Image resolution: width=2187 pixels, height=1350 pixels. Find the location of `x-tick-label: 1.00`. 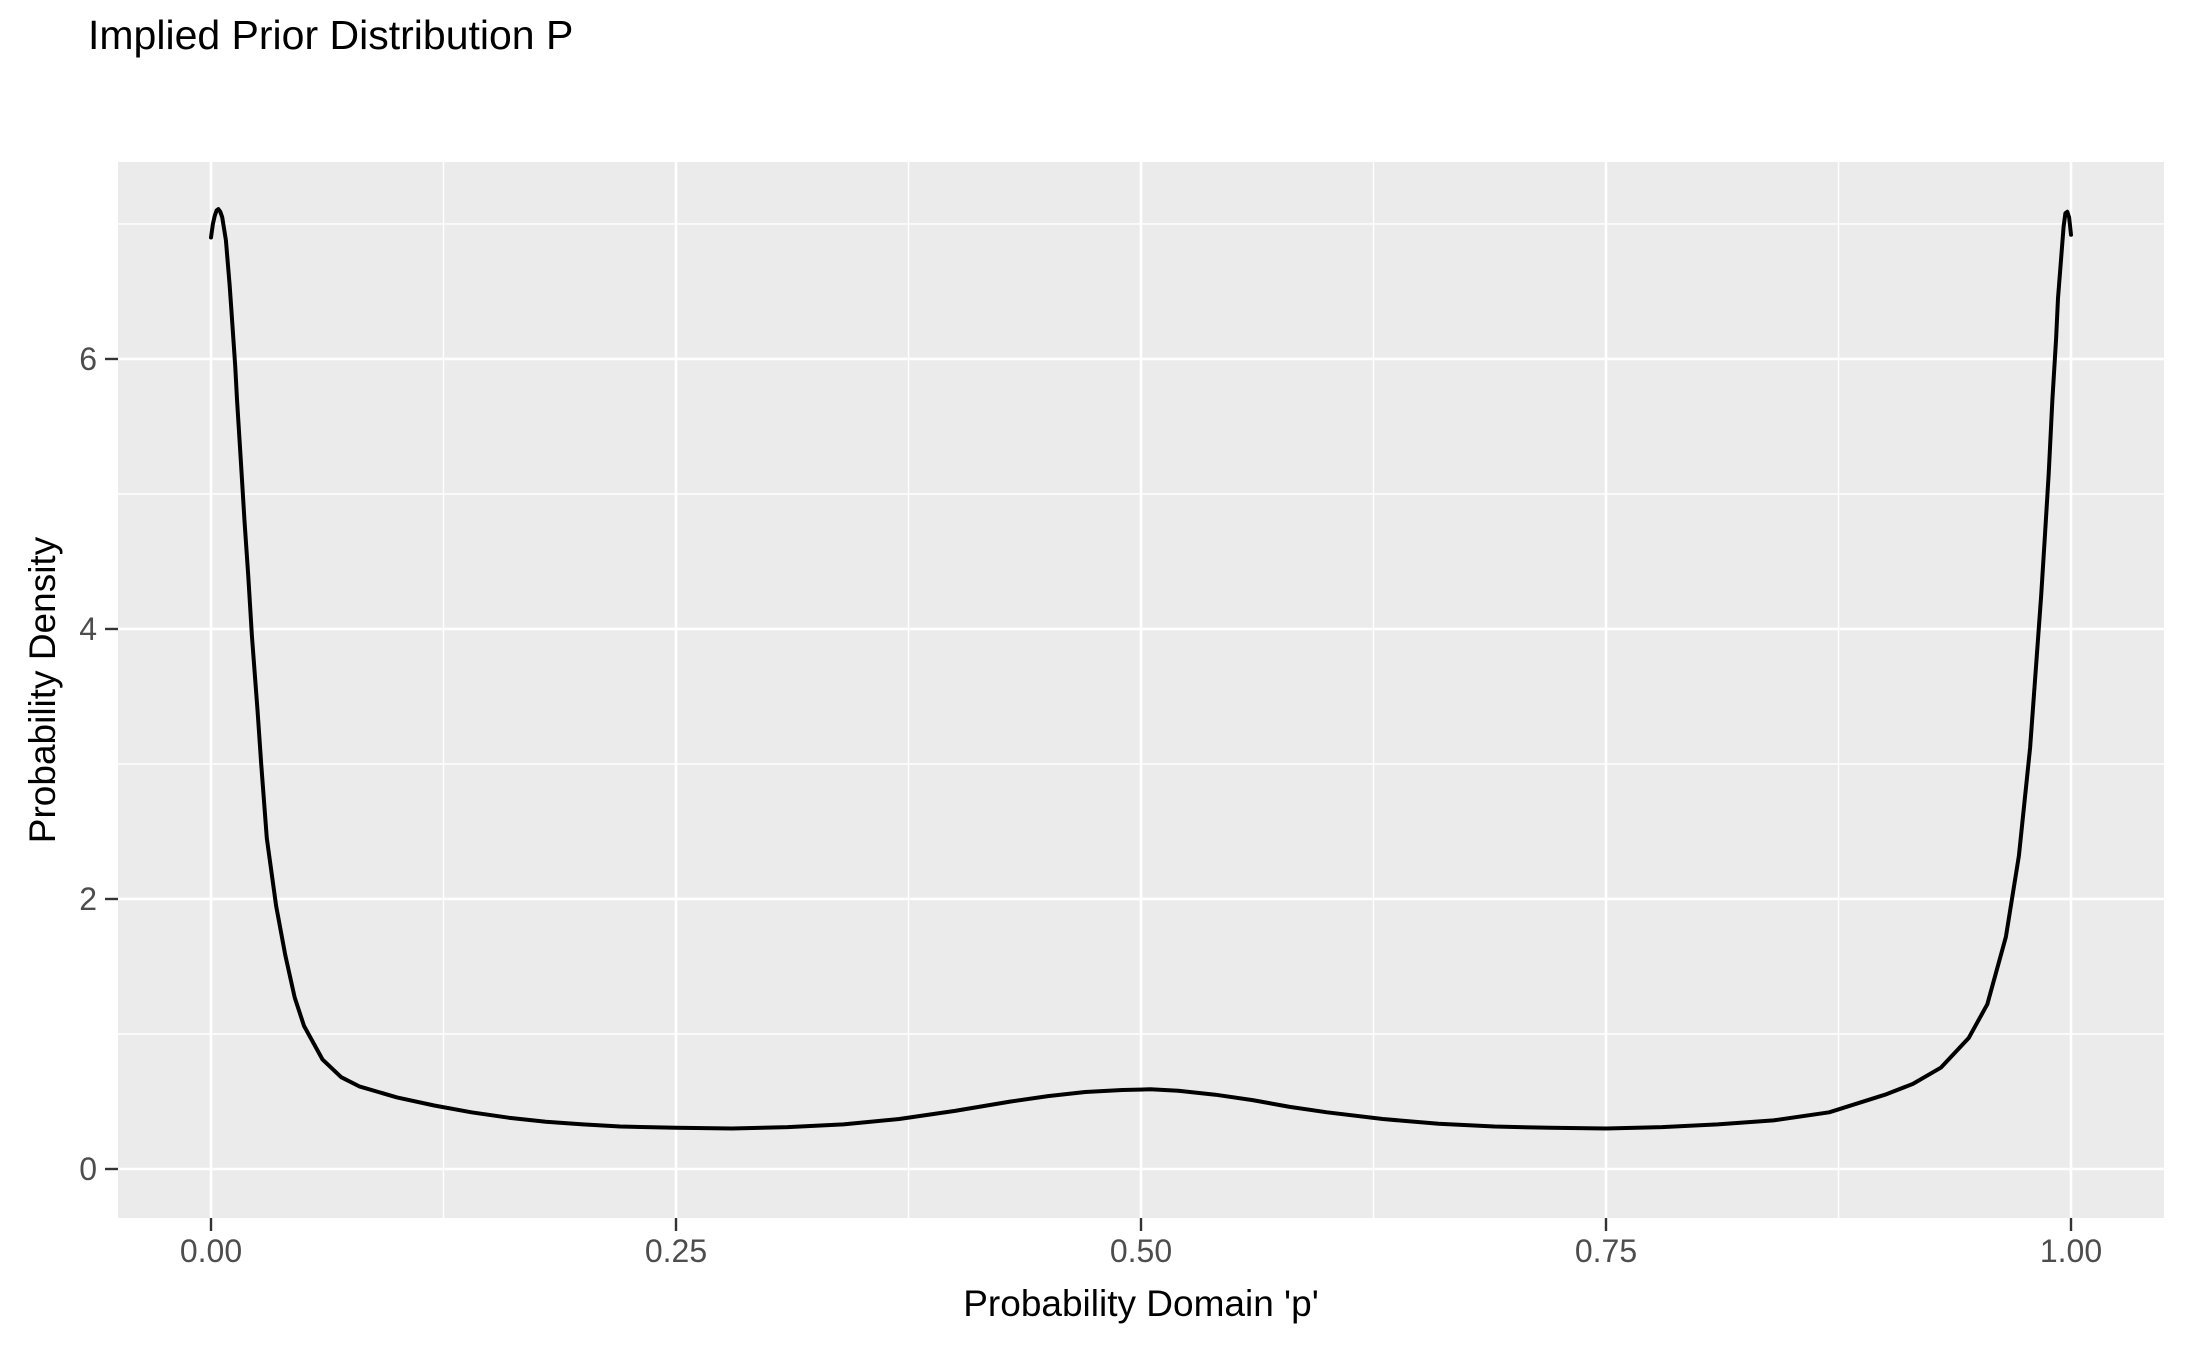

x-tick-label: 1.00 is located at coordinates (2071, 1251).